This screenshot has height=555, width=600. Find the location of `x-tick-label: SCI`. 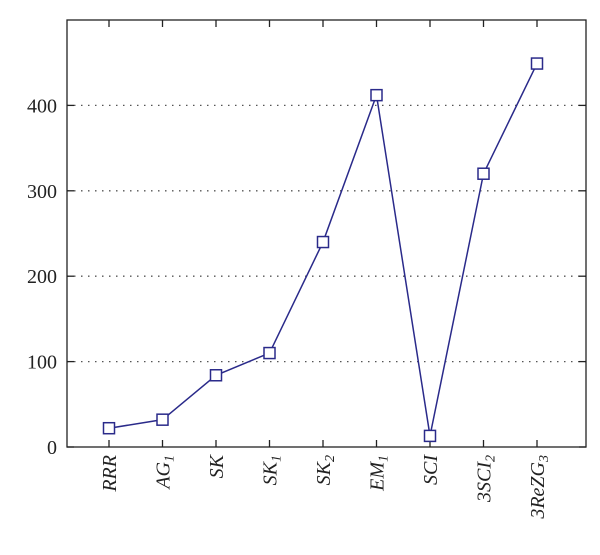

x-tick-label: SCI is located at coordinates (431, 469).